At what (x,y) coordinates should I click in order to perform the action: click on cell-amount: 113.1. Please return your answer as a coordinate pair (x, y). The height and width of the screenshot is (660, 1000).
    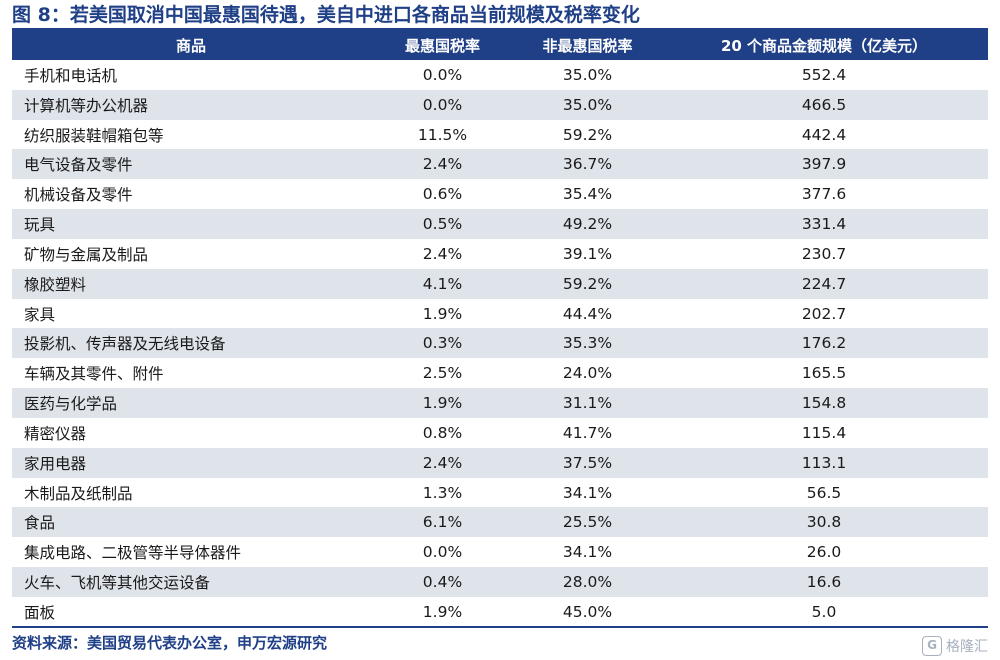
    Looking at the image, I should click on (824, 462).